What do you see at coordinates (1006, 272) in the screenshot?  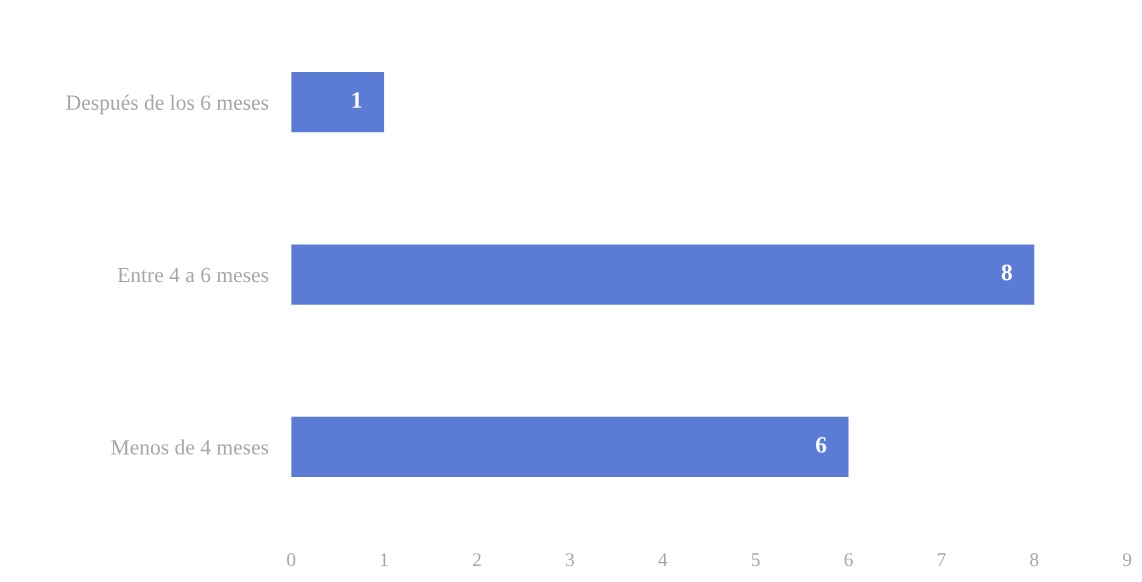 I see `data-label: 8` at bounding box center [1006, 272].